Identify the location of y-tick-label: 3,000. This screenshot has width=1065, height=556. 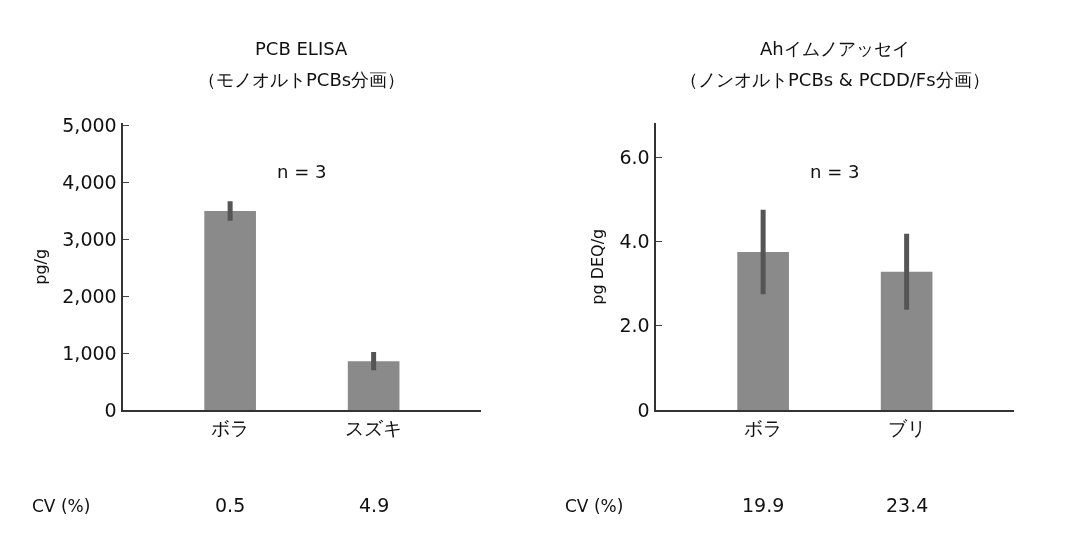
(89, 239).